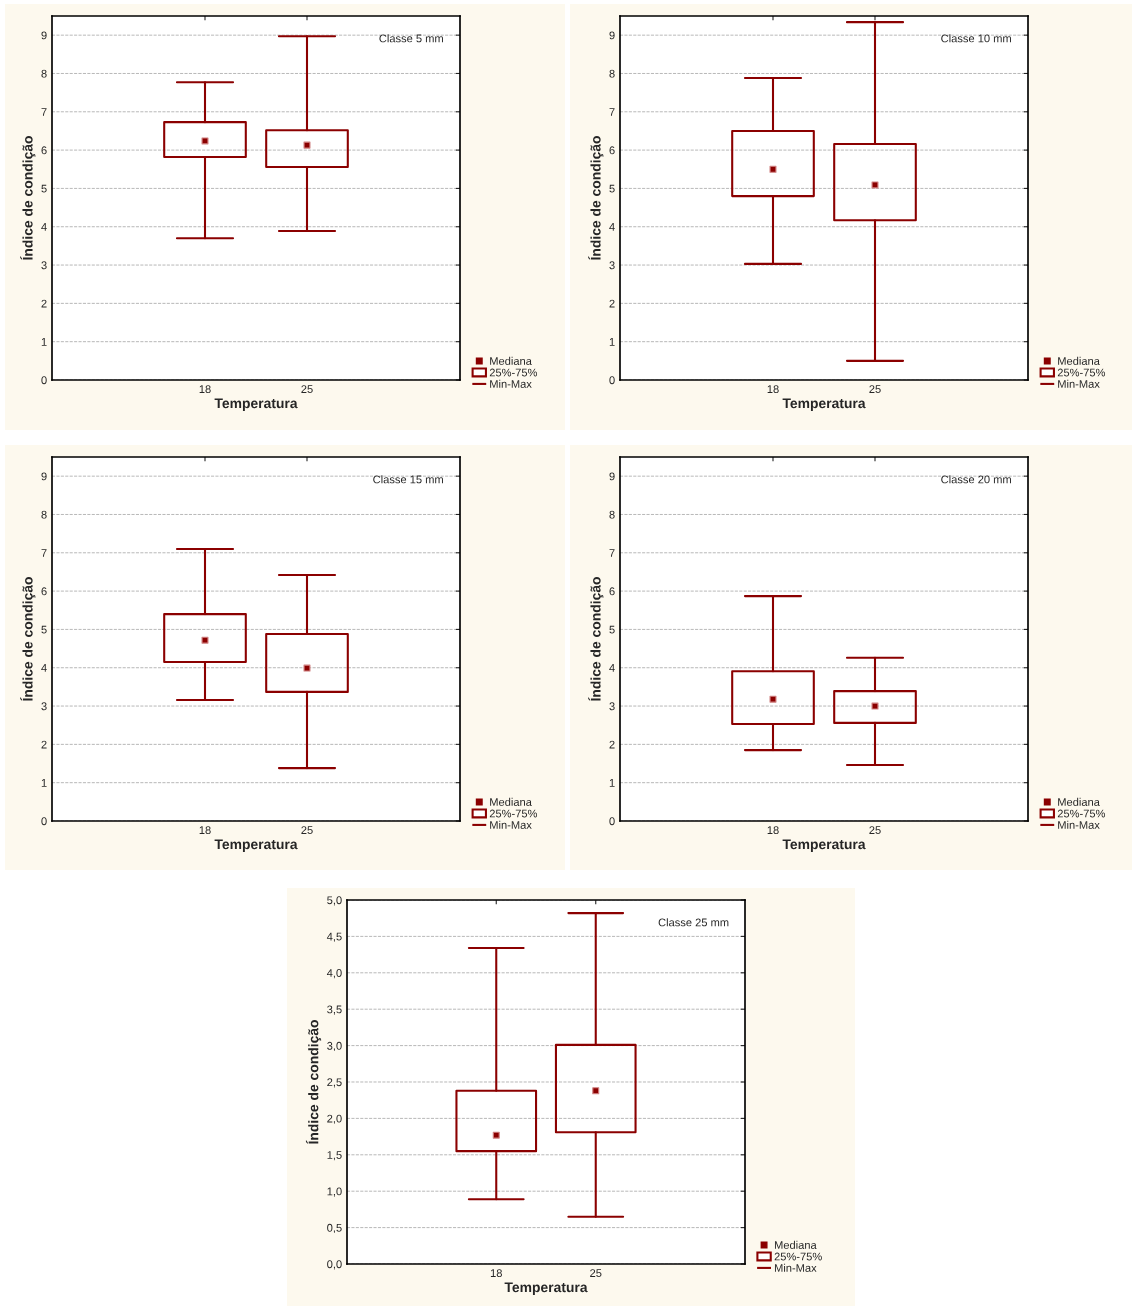 Image resolution: width=1132 pixels, height=1308 pixels. I want to click on annotation: Classe 15 mm, so click(408, 479).